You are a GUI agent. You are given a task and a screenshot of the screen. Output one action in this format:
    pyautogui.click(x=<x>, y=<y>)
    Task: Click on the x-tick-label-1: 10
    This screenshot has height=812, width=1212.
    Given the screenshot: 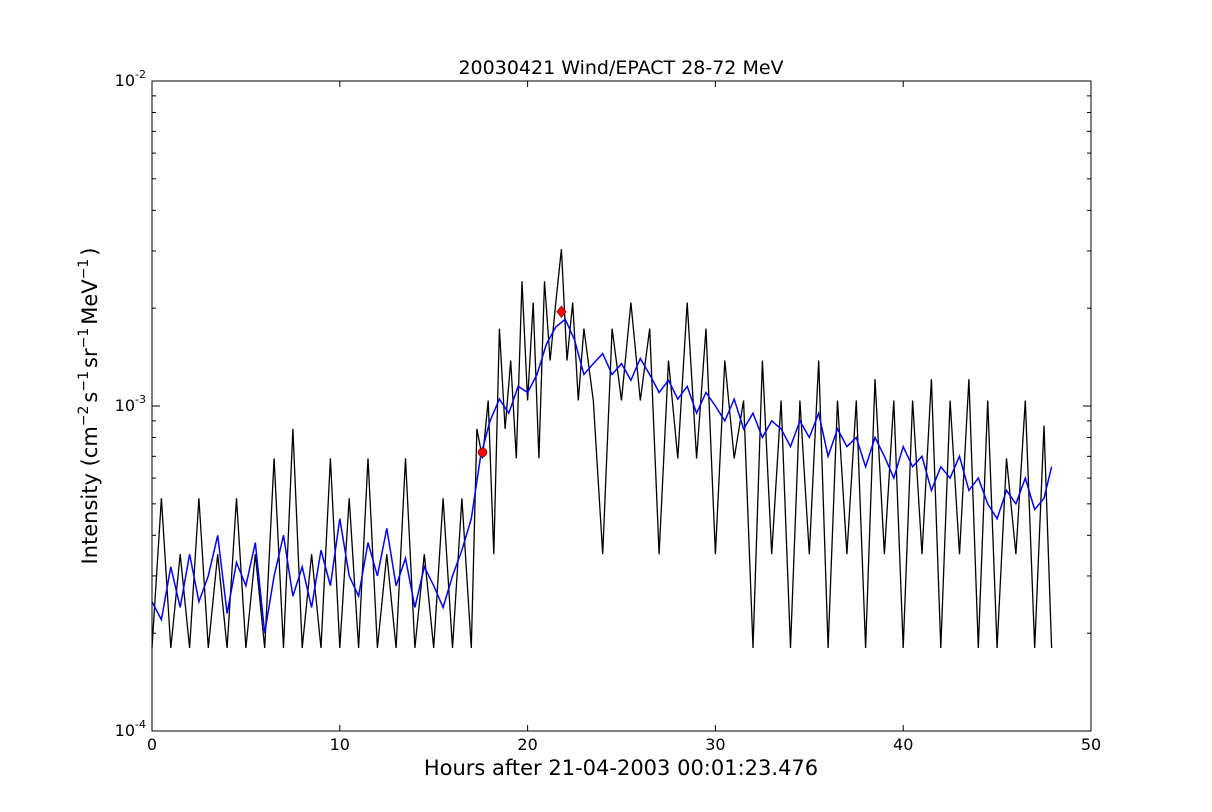 What is the action you would take?
    pyautogui.click(x=340, y=744)
    